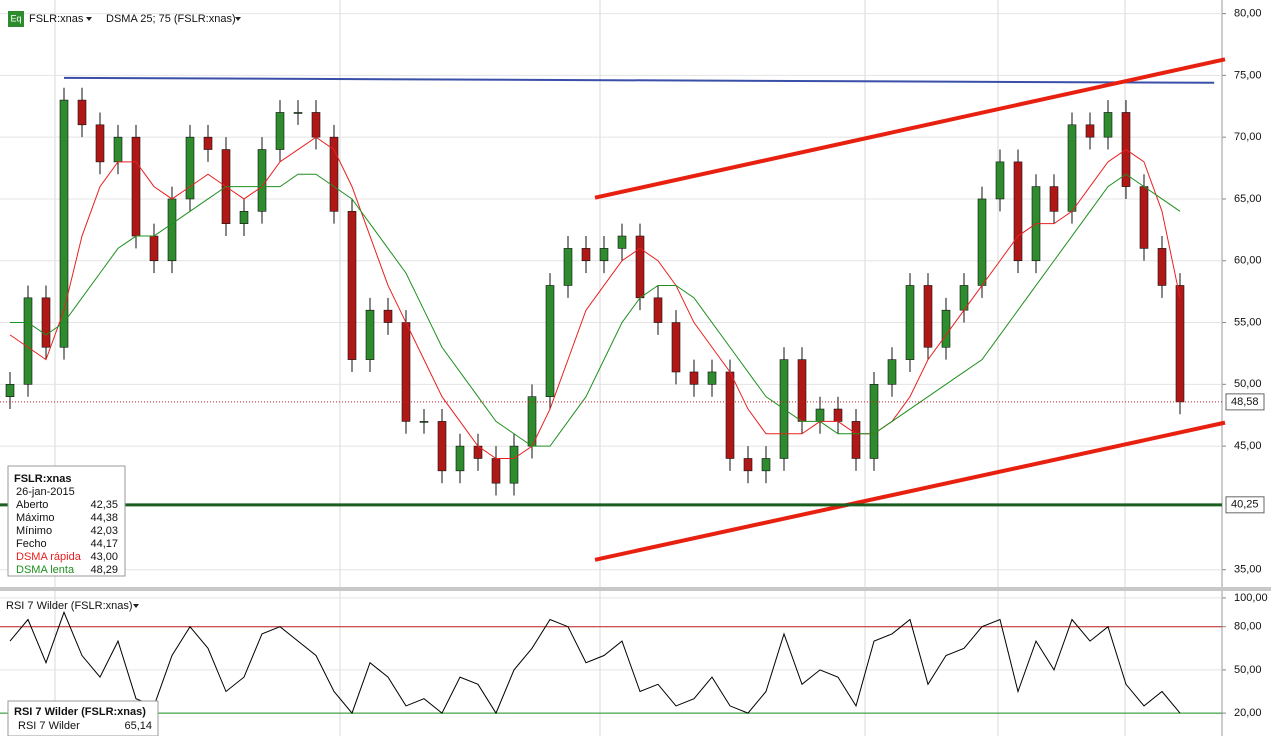 The width and height of the screenshot is (1271, 736). I want to click on y-tick-label: 50,00, so click(1248, 384).